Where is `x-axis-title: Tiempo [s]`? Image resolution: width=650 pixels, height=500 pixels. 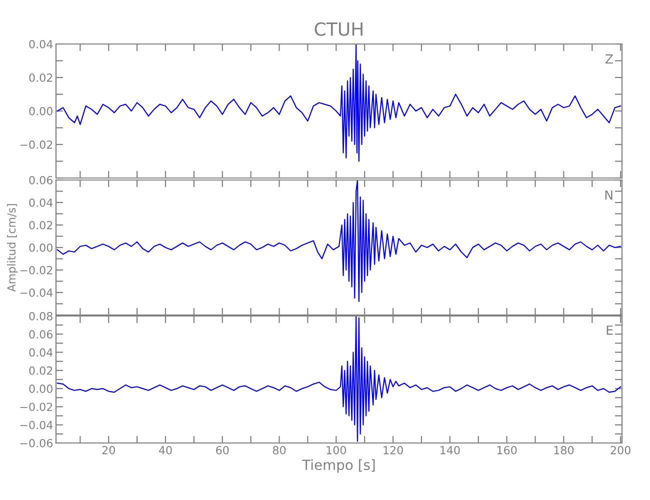 x-axis-title: Tiempo [s] is located at coordinates (338, 466).